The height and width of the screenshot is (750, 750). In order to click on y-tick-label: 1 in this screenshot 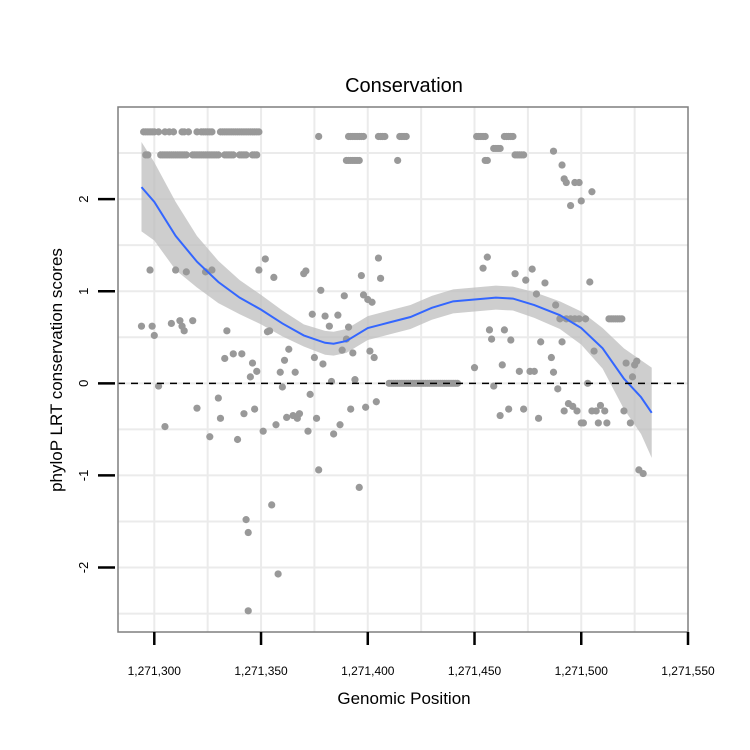, I will do `click(83, 291)`.